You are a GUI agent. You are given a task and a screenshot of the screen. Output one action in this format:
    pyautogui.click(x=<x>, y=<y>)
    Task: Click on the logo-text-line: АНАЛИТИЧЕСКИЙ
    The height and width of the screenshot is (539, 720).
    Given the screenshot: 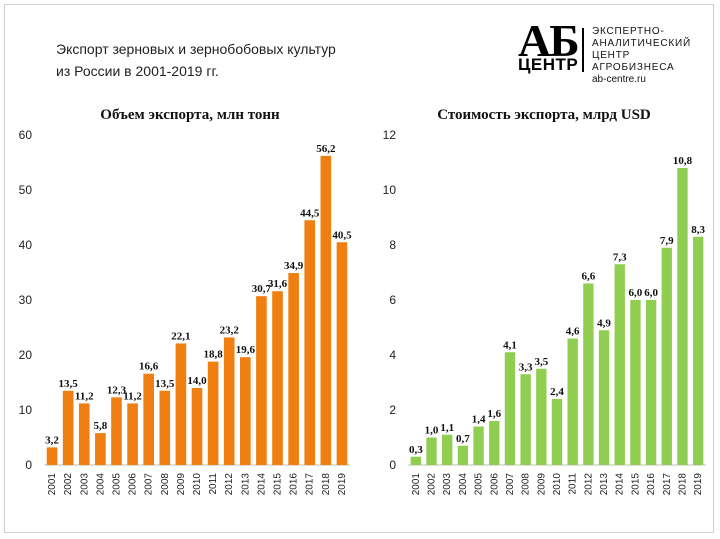 What is the action you would take?
    pyautogui.click(x=641, y=43)
    